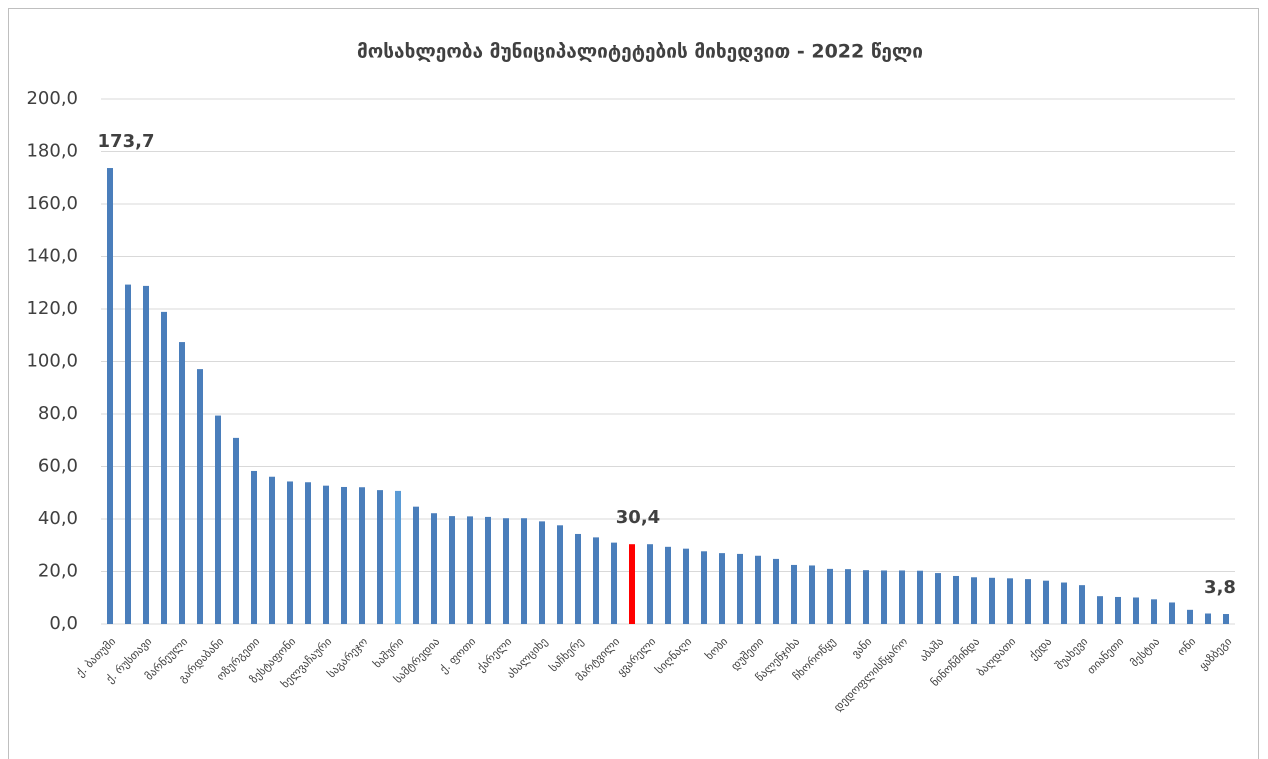 Image resolution: width=1268 pixels, height=759 pixels. Describe the element at coordinates (58, 413) in the screenshot. I see `y-tick-label: 80,0` at that location.